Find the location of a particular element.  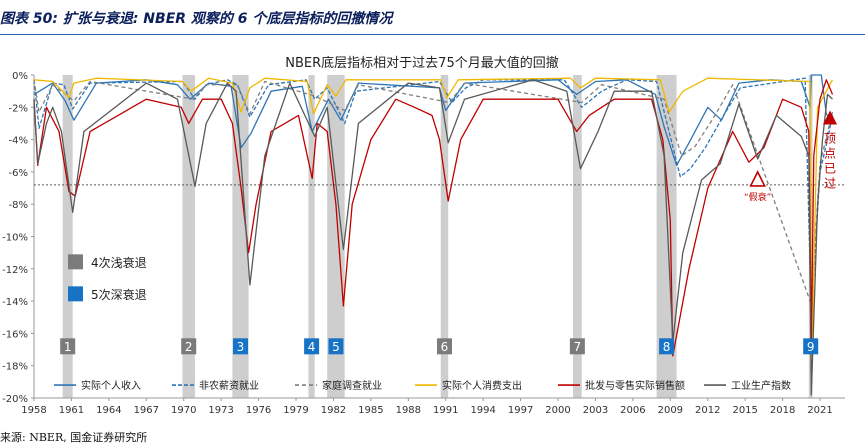

recession-badge-label: 4 is located at coordinates (312, 347).